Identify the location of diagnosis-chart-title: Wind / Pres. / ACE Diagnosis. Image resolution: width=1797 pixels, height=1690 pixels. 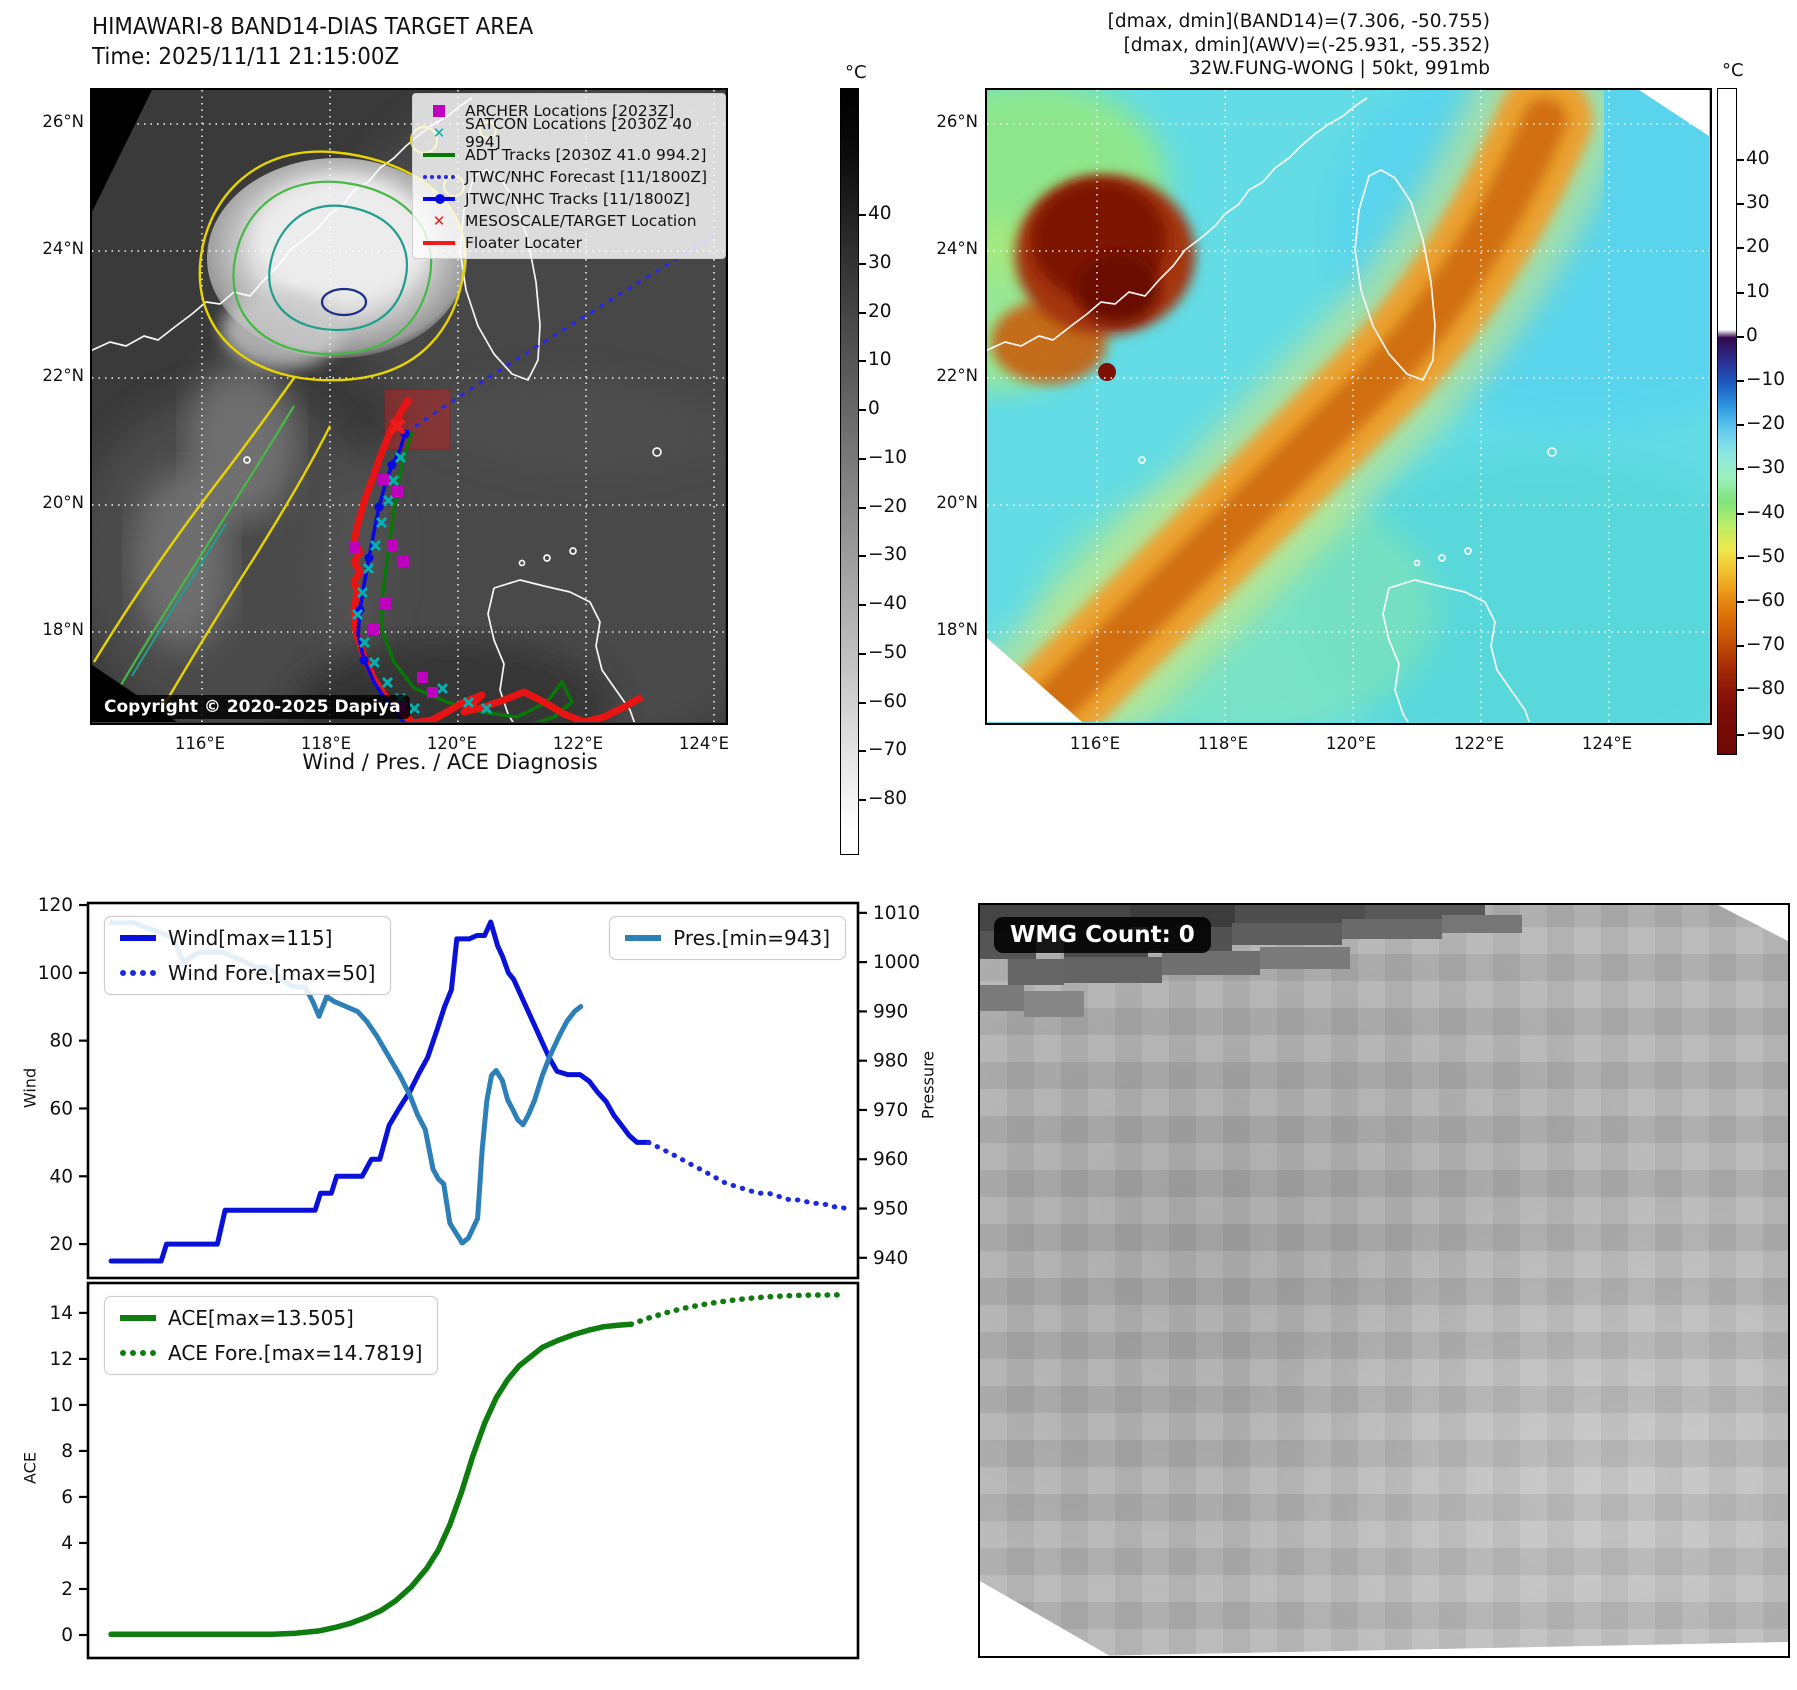
(450, 762).